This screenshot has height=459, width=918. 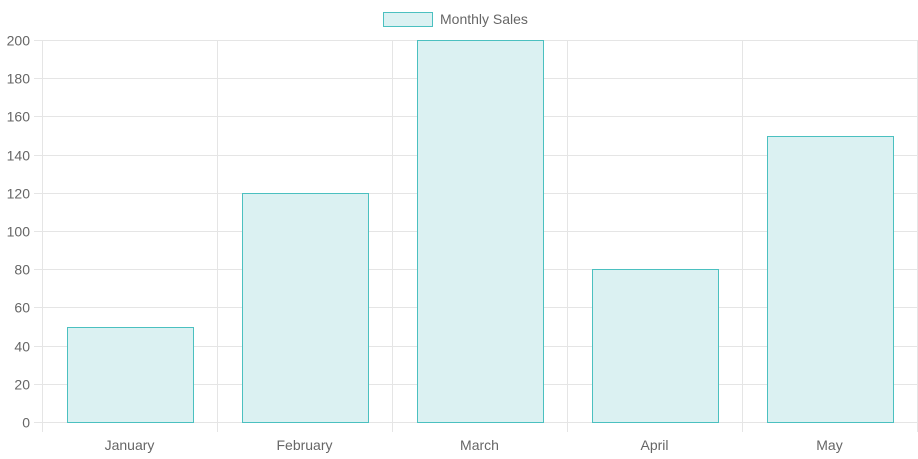 I want to click on x-tick-label: March, so click(x=479, y=445).